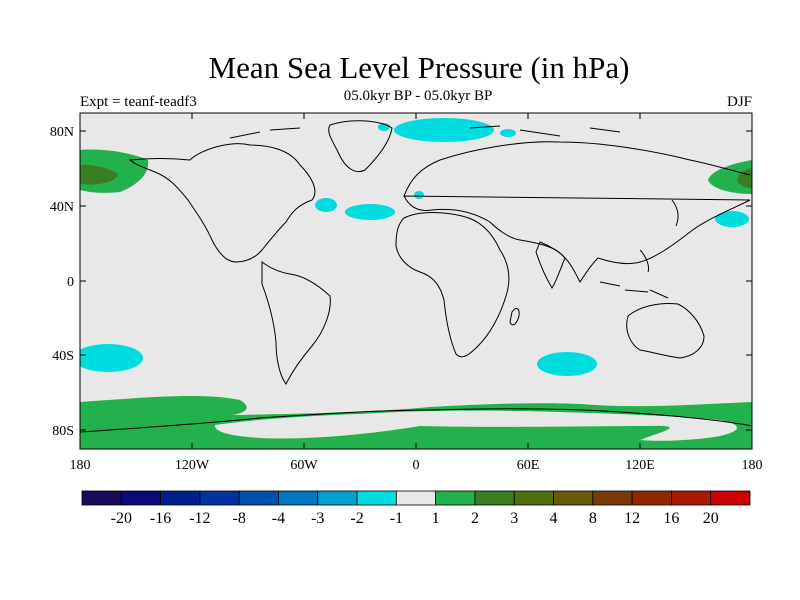  Describe the element at coordinates (632, 518) in the screenshot. I see `colorbar-label: 12` at that location.